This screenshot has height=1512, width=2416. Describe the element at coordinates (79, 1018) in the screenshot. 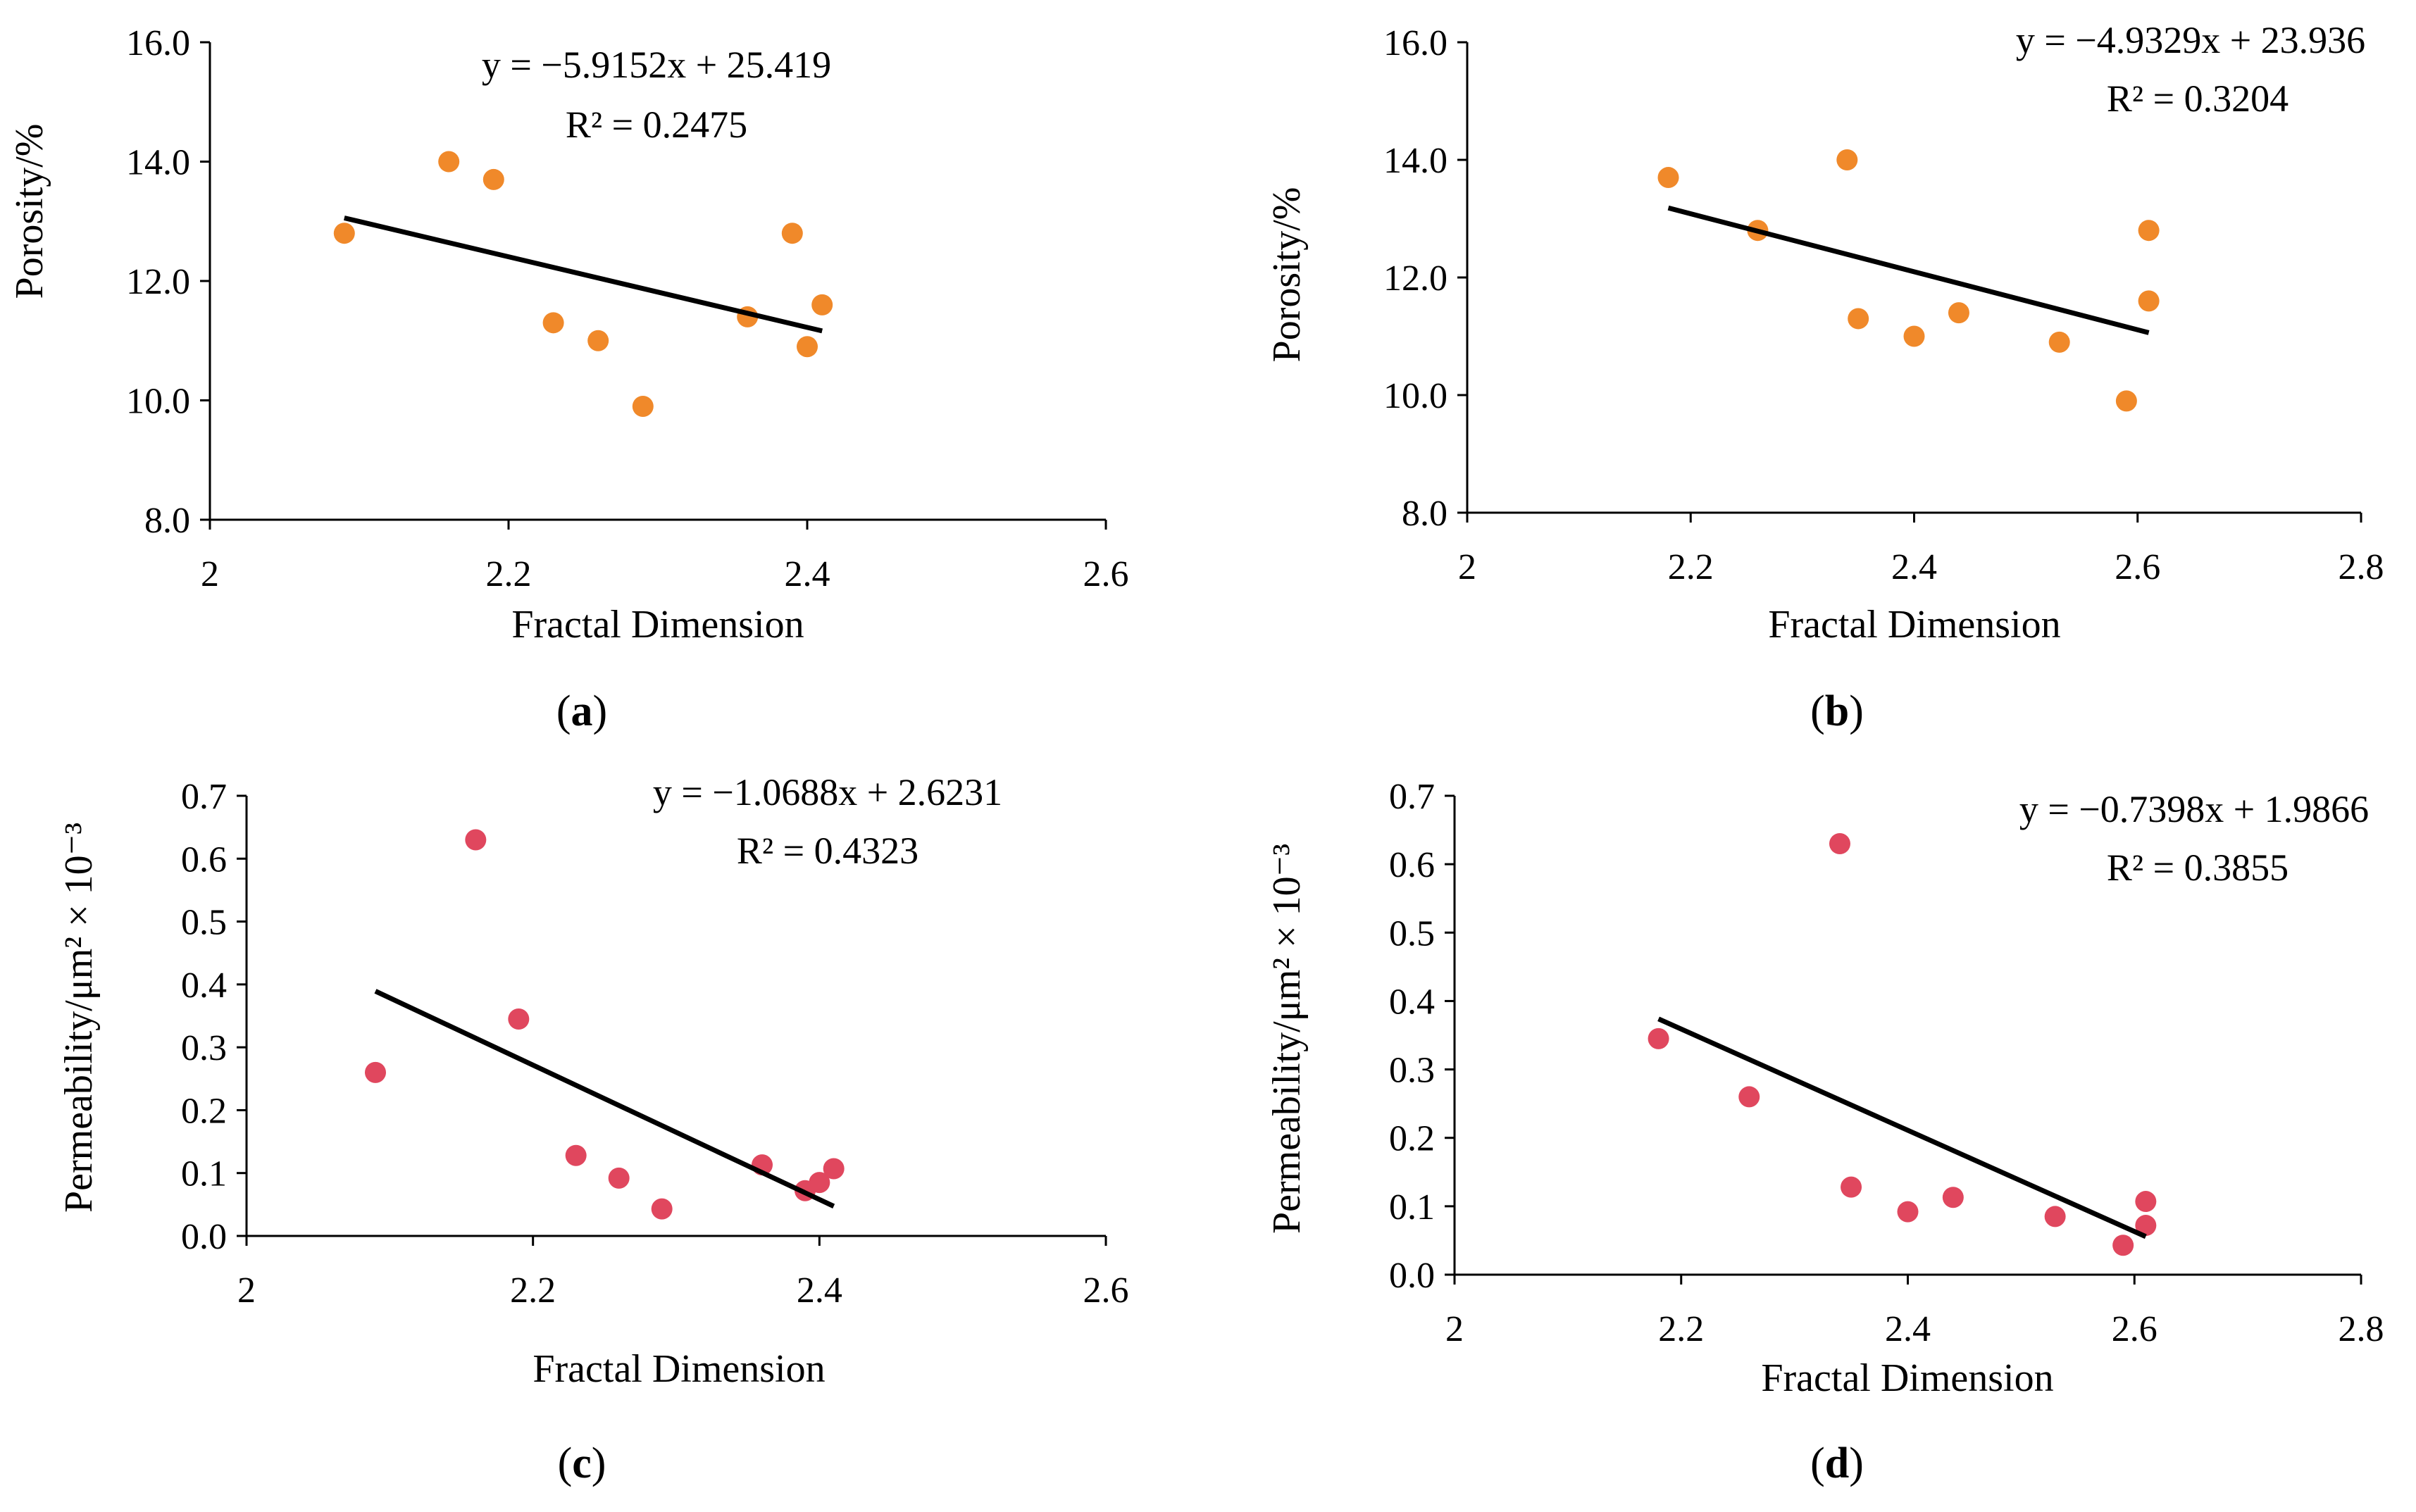

I see `y-axis-label: Permeability/μm² × 10⁻³` at that location.